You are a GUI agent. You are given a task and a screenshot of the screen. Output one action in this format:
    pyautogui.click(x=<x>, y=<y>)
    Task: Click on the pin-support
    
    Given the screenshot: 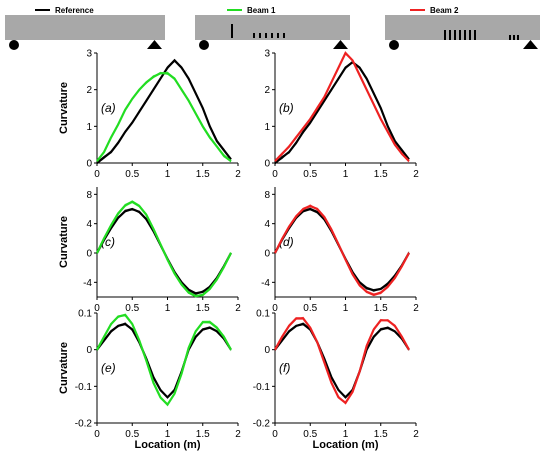 What is the action you would take?
    pyautogui.click(x=14, y=45)
    